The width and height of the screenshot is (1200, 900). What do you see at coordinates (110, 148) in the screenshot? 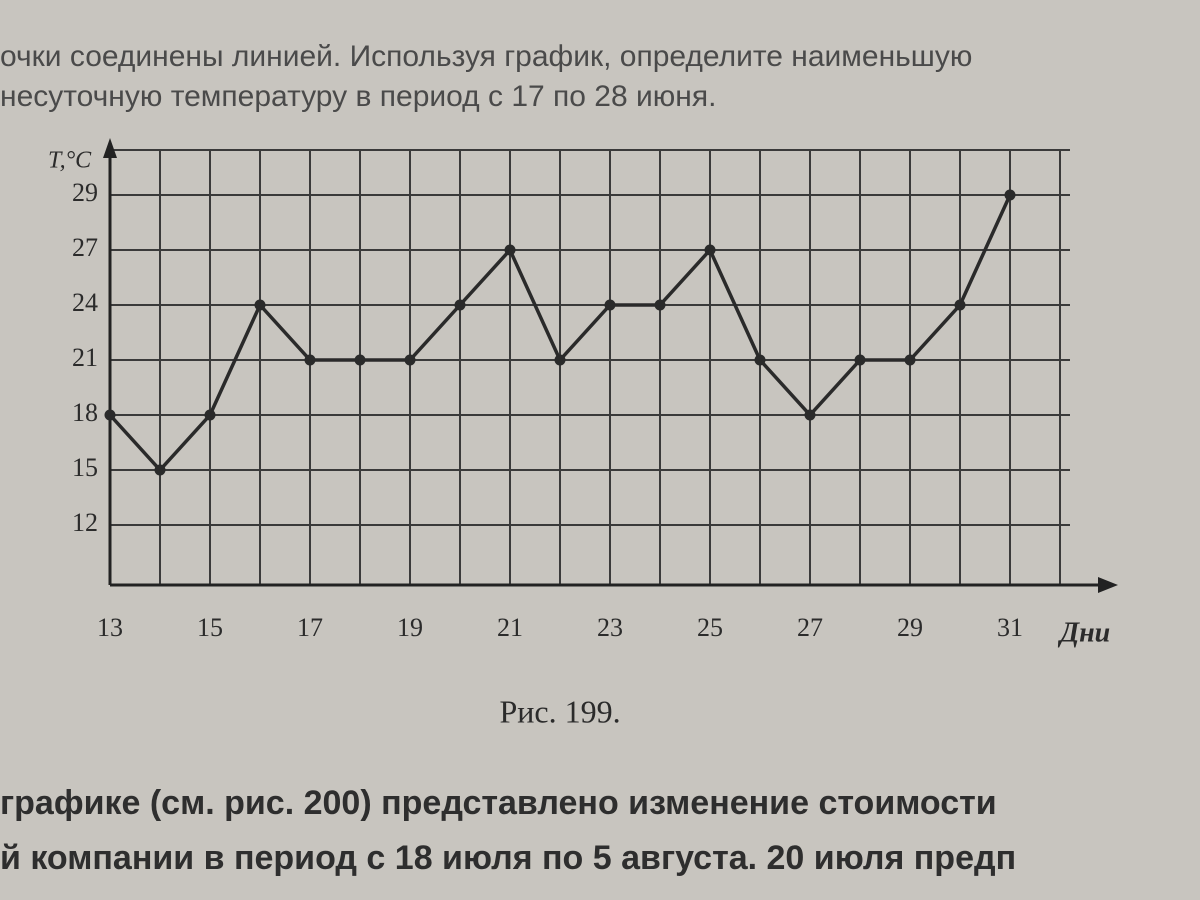
I see `y-axis-arrow` at bounding box center [110, 148].